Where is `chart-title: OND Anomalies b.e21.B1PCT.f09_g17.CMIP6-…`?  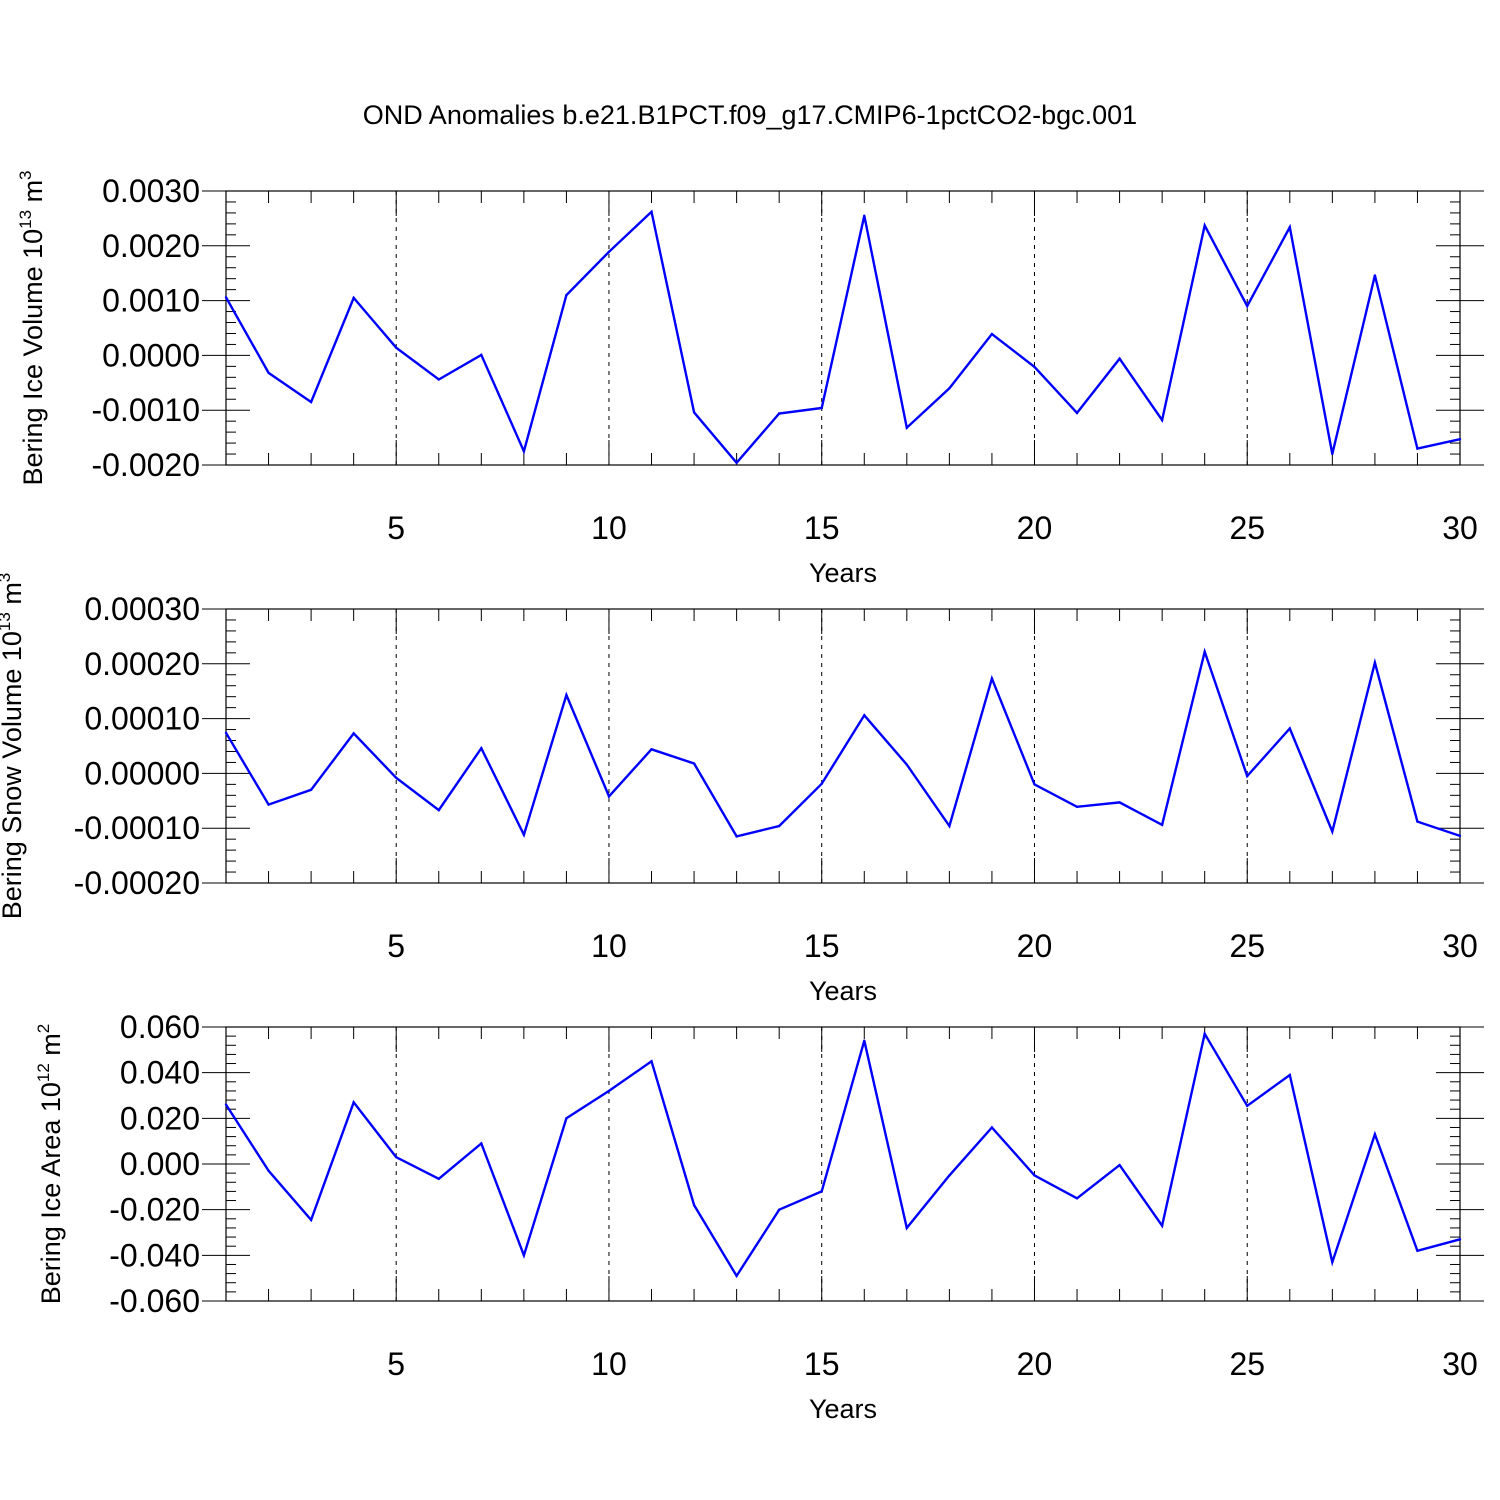 chart-title: OND Anomalies b.e21.B1PCT.f09_g17.CMIP6-… is located at coordinates (750, 115).